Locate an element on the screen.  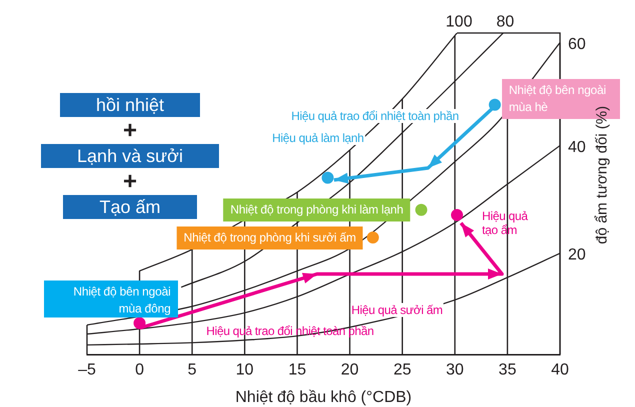
x-tick-label: 0 is located at coordinates (139, 370).